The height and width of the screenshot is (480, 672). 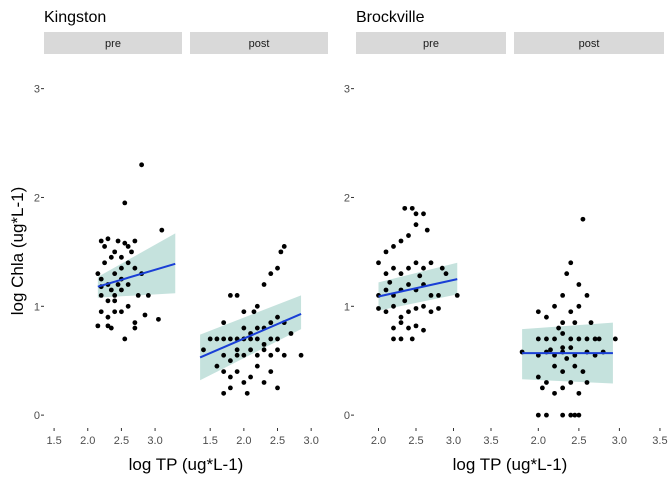 What do you see at coordinates (490, 441) in the screenshot?
I see `x-tick-label: 3.5` at bounding box center [490, 441].